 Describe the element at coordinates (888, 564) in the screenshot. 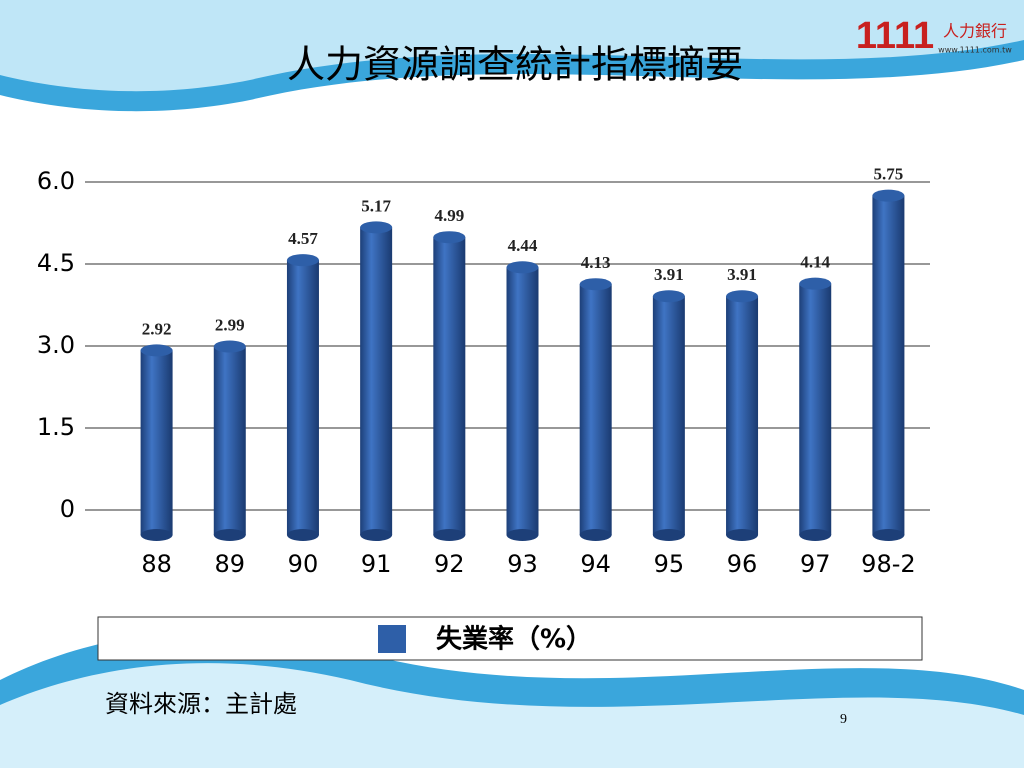

I see `x-tick-label: 98-2` at that location.